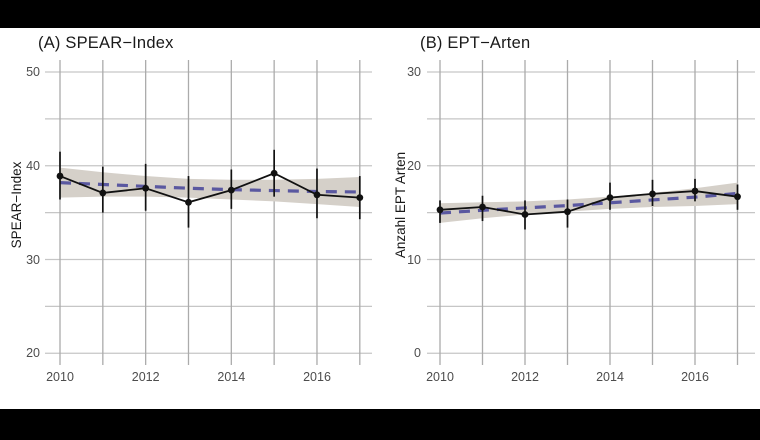  Describe the element at coordinates (33, 353) in the screenshot. I see `panel-a-ytick: 20` at that location.